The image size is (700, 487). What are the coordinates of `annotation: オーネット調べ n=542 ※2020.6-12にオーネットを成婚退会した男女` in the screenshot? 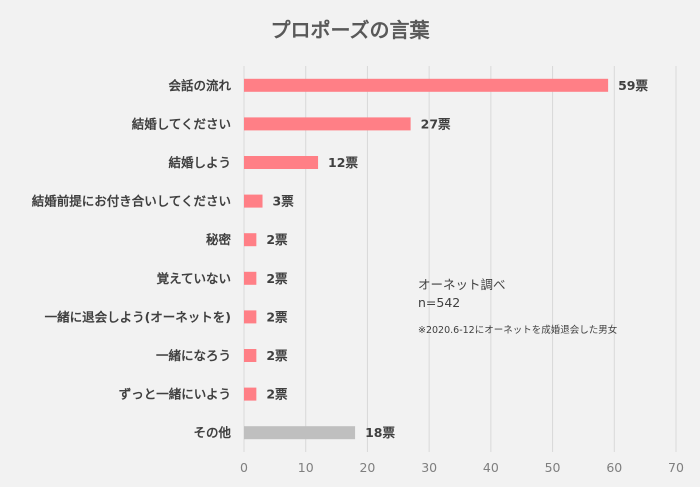 It's located at (517, 306).